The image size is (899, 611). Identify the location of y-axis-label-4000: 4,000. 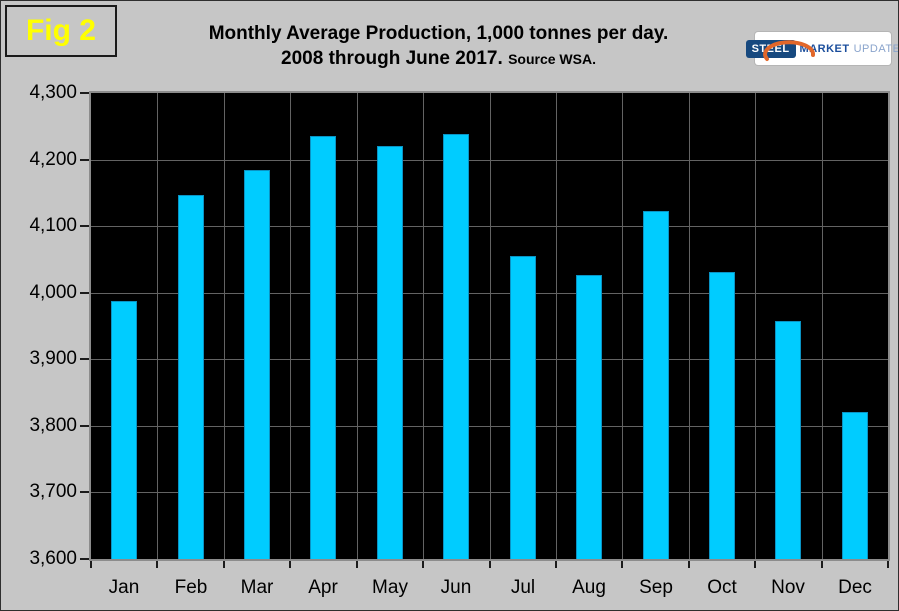
(53, 292).